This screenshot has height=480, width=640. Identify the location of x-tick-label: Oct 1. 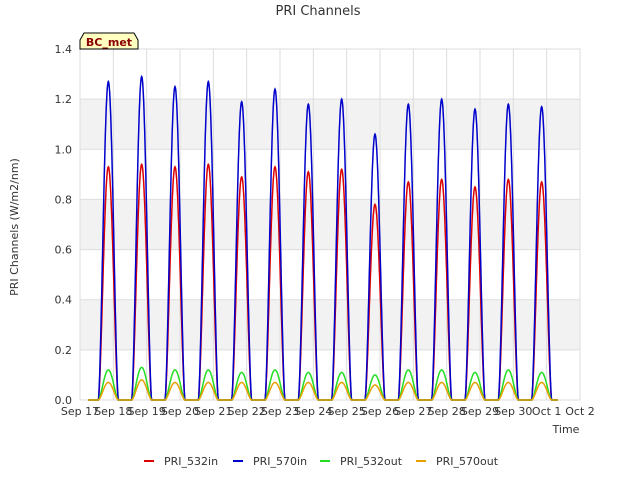
(547, 411).